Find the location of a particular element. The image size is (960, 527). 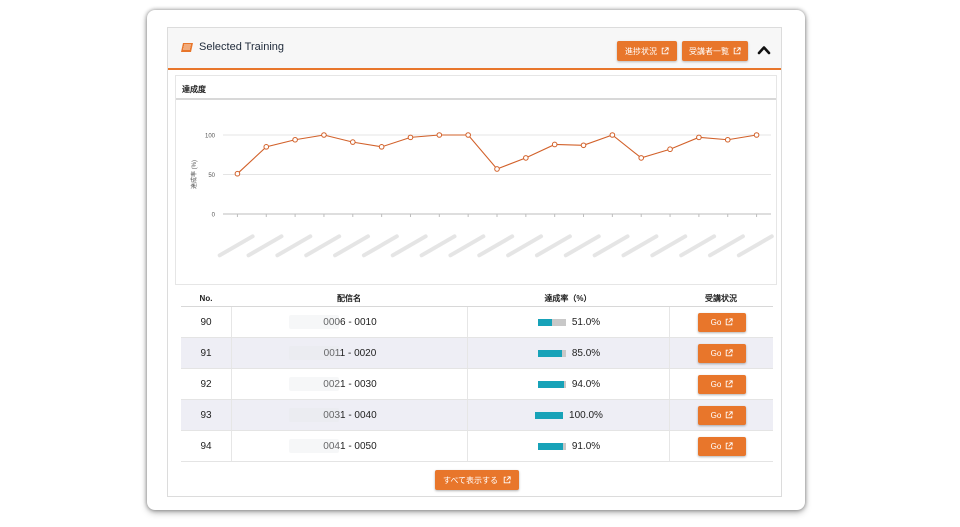

row-name-cell: 0011 - 0020 is located at coordinates (349, 353).